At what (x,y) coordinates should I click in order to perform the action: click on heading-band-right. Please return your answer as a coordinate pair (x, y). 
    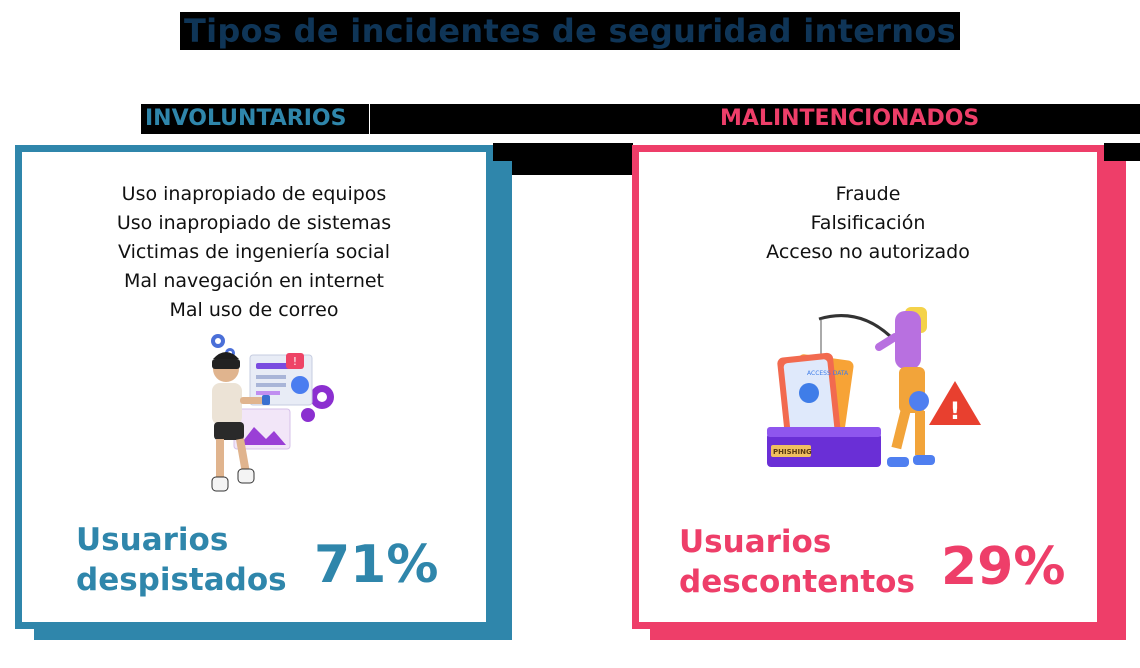
    Looking at the image, I should click on (1073, 119).